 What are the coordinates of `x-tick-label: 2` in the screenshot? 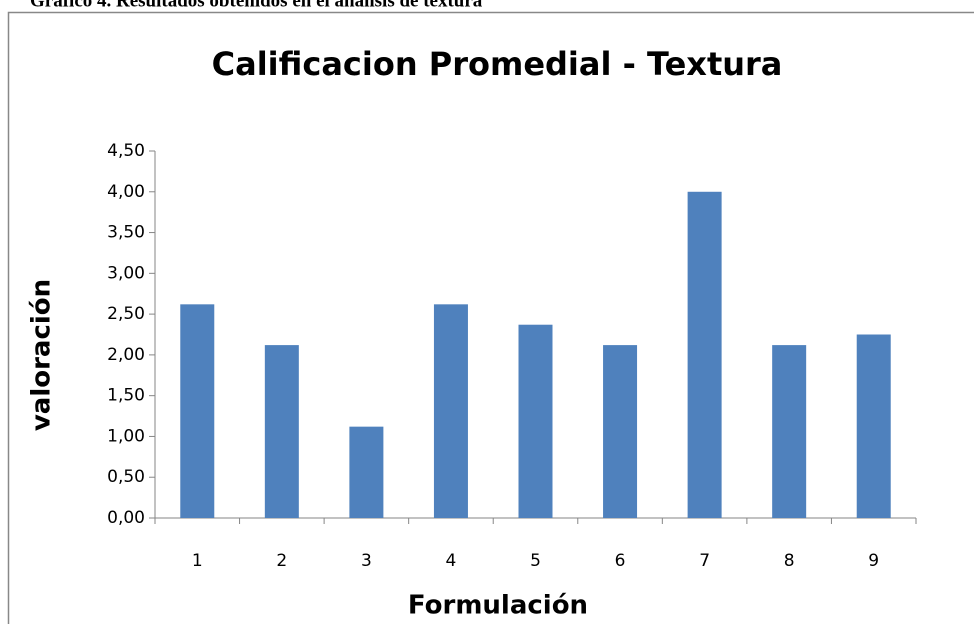 It's located at (281, 561).